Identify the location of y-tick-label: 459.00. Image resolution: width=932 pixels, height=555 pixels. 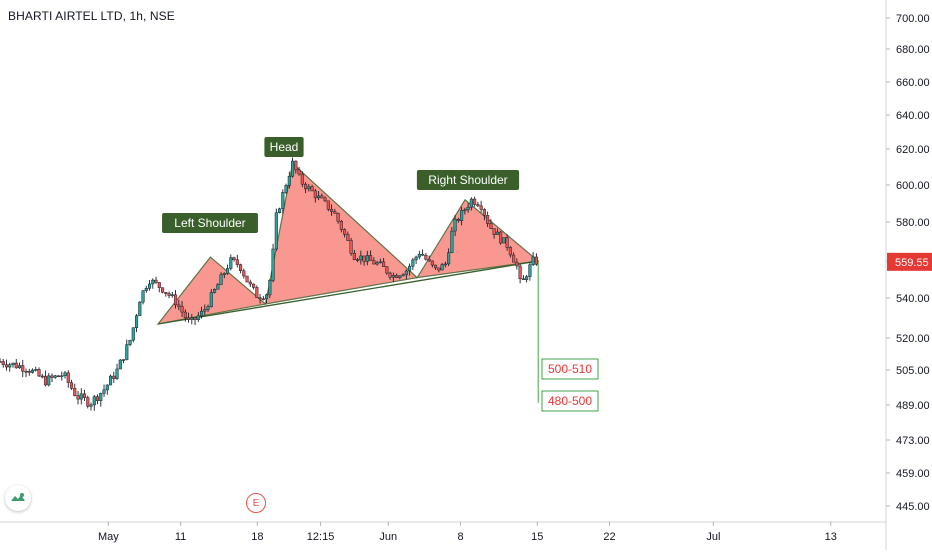
(913, 474).